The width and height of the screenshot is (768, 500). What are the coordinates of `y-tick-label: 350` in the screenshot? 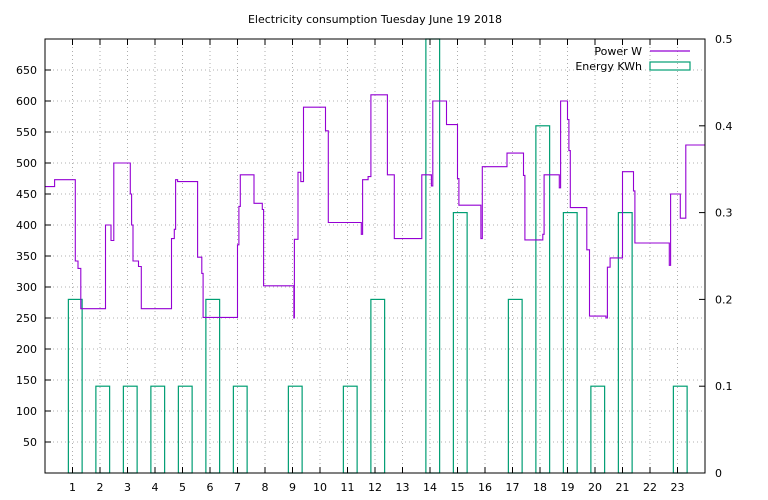 It's located at (26, 256).